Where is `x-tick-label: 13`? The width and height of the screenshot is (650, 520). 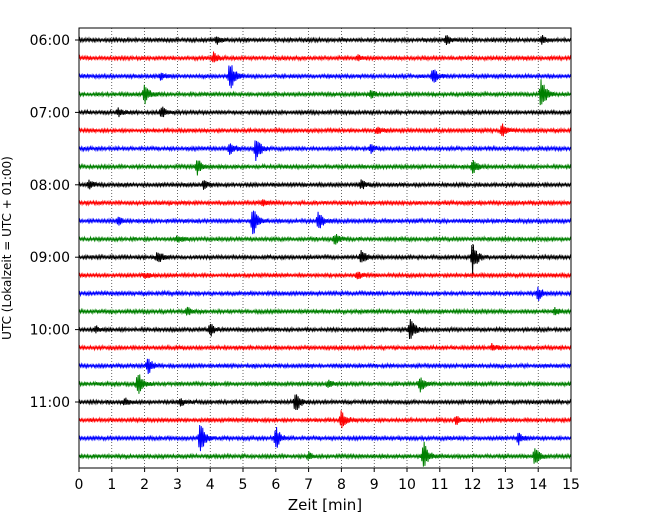 x-tick-label: 13 is located at coordinates (505, 485).